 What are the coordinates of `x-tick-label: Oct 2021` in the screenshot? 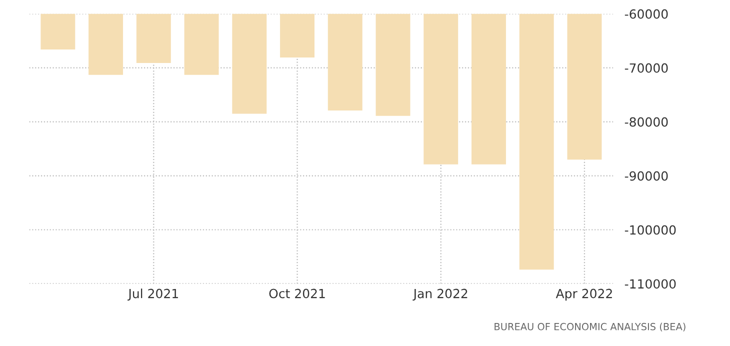 It's located at (297, 293).